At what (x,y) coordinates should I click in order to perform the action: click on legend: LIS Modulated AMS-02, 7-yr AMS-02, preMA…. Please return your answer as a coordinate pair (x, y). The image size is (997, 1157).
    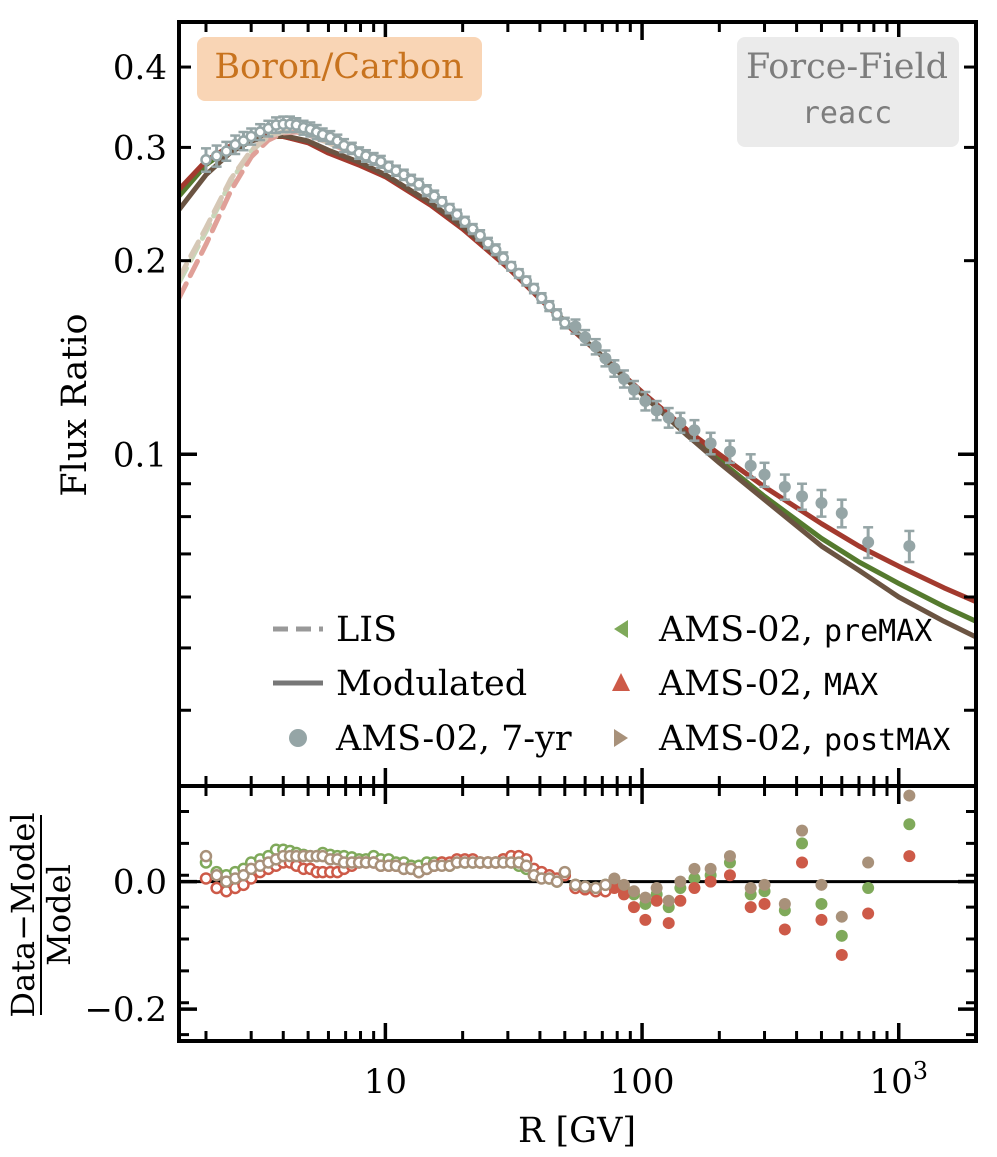
    Looking at the image, I should click on (611, 684).